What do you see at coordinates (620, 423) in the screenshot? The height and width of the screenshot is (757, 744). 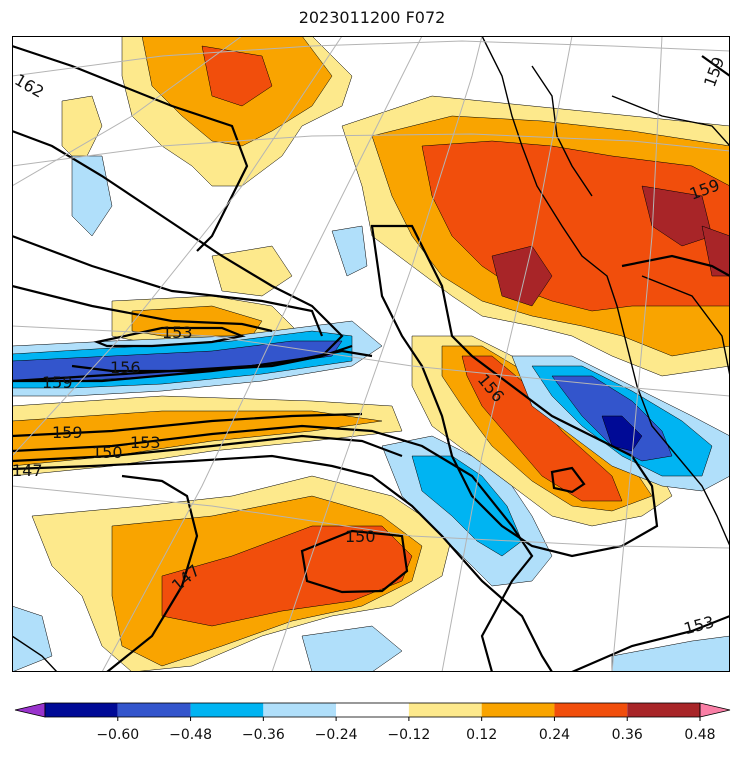 I see `cold-anomaly-east` at bounding box center [620, 423].